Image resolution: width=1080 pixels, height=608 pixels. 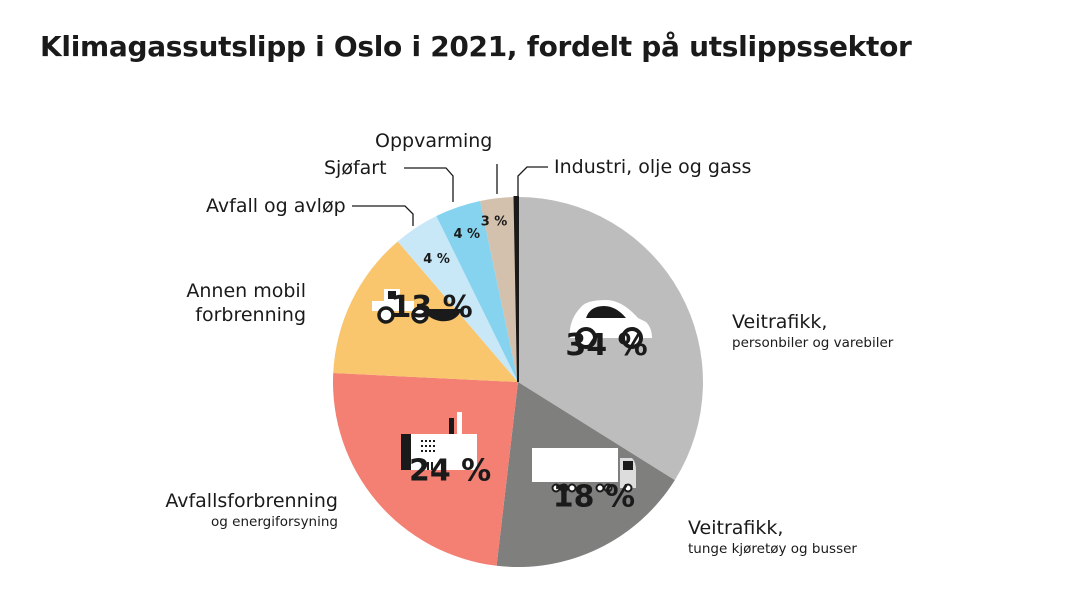 I want to click on wheel-loader-icon, so click(x=417, y=306).